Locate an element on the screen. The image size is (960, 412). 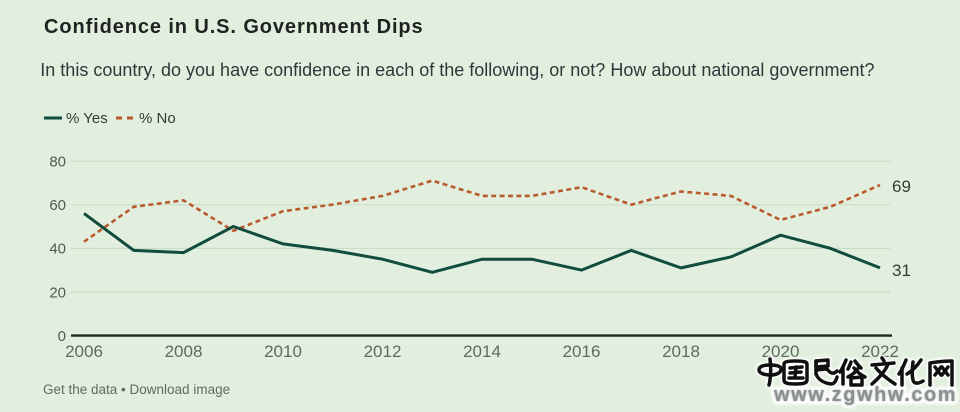
svg-text: 2022 is located at coordinates (880, 351).